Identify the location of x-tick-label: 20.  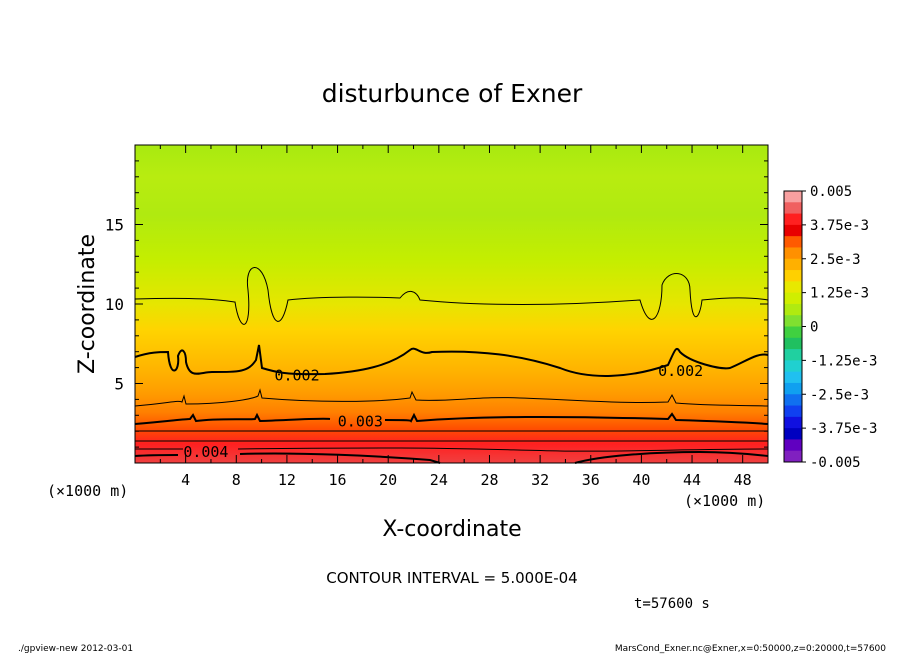
(388, 480).